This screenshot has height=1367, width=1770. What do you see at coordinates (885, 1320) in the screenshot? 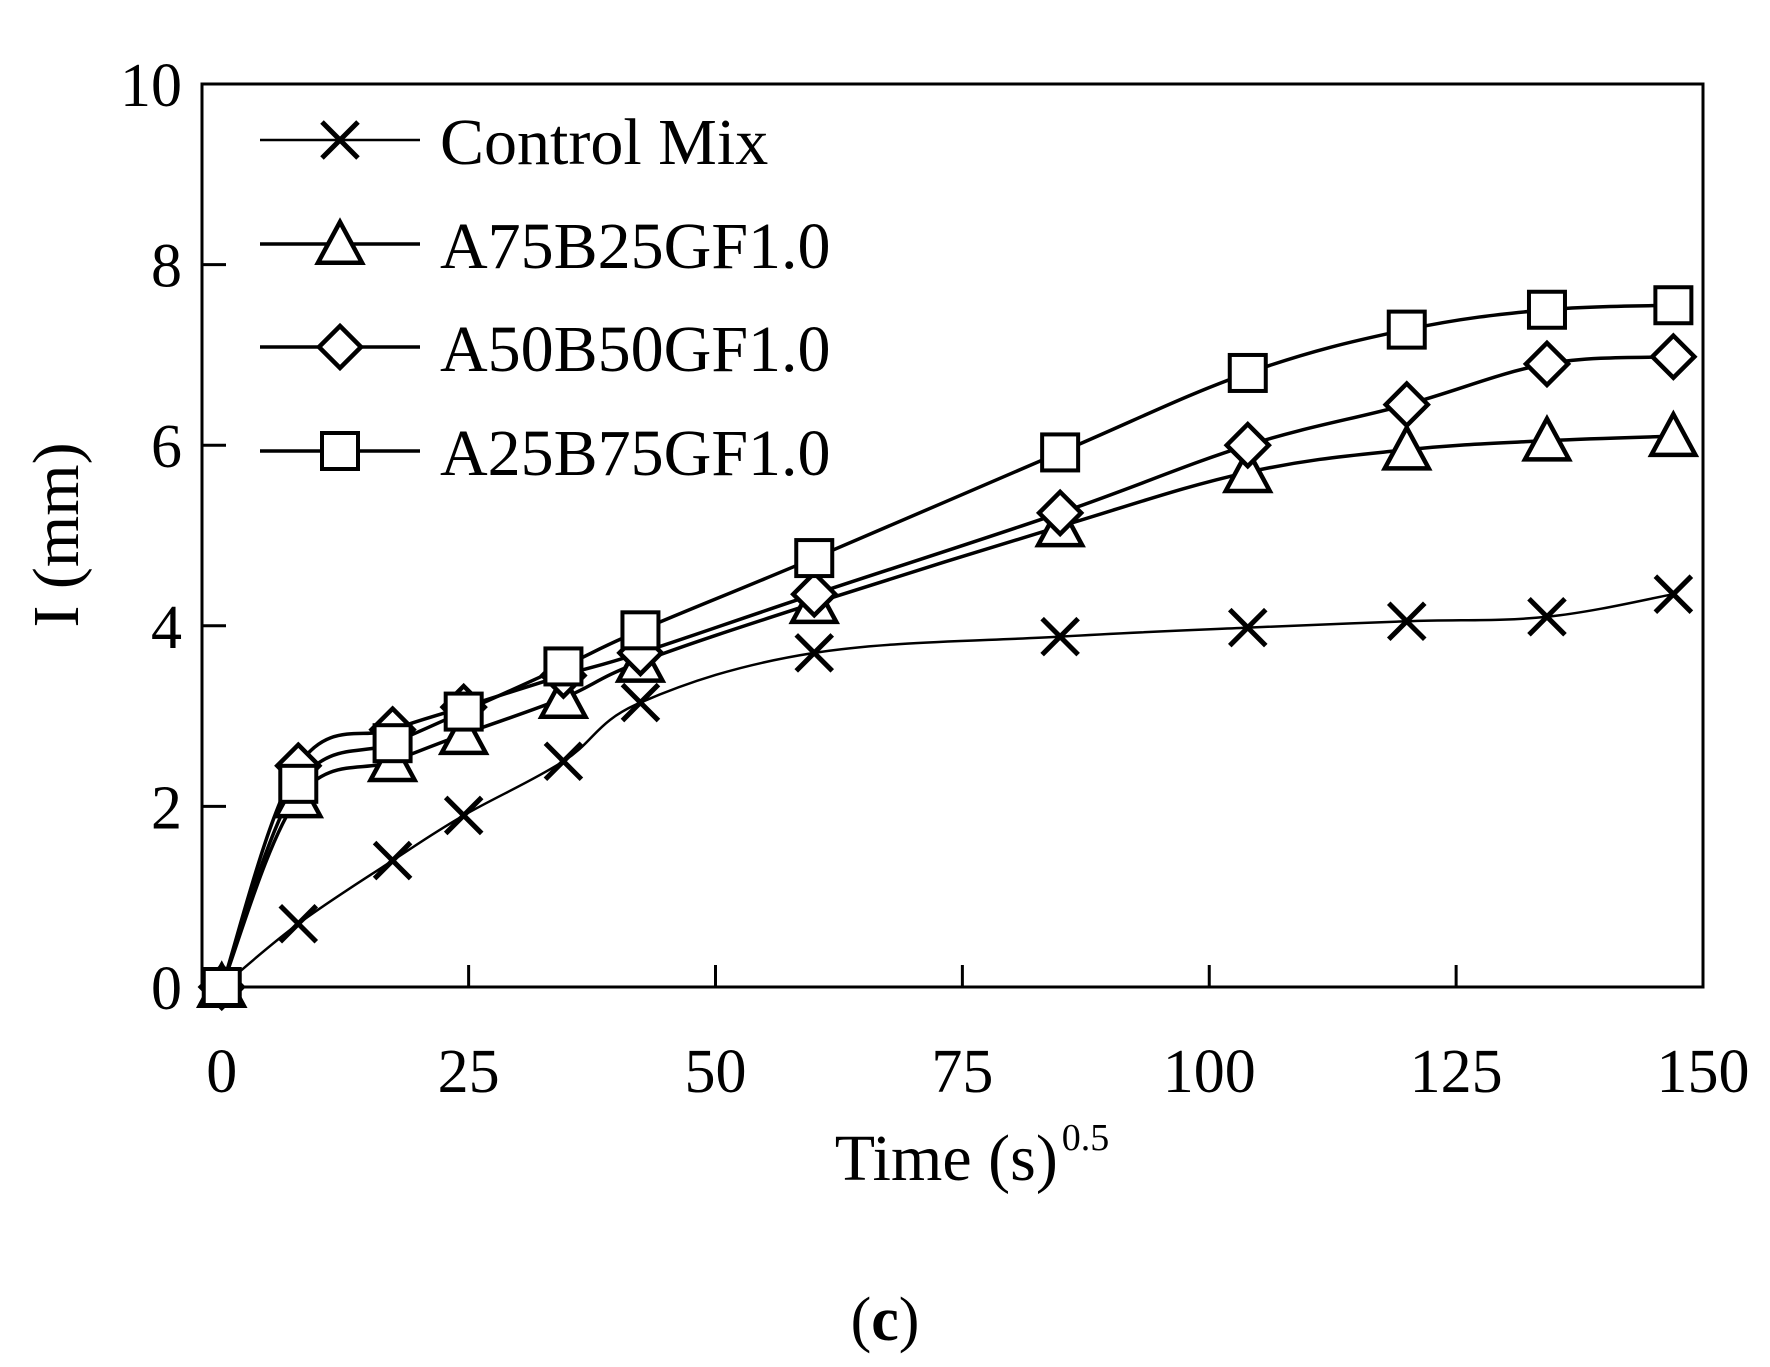
I see `figure-caption: (c)` at bounding box center [885, 1320].